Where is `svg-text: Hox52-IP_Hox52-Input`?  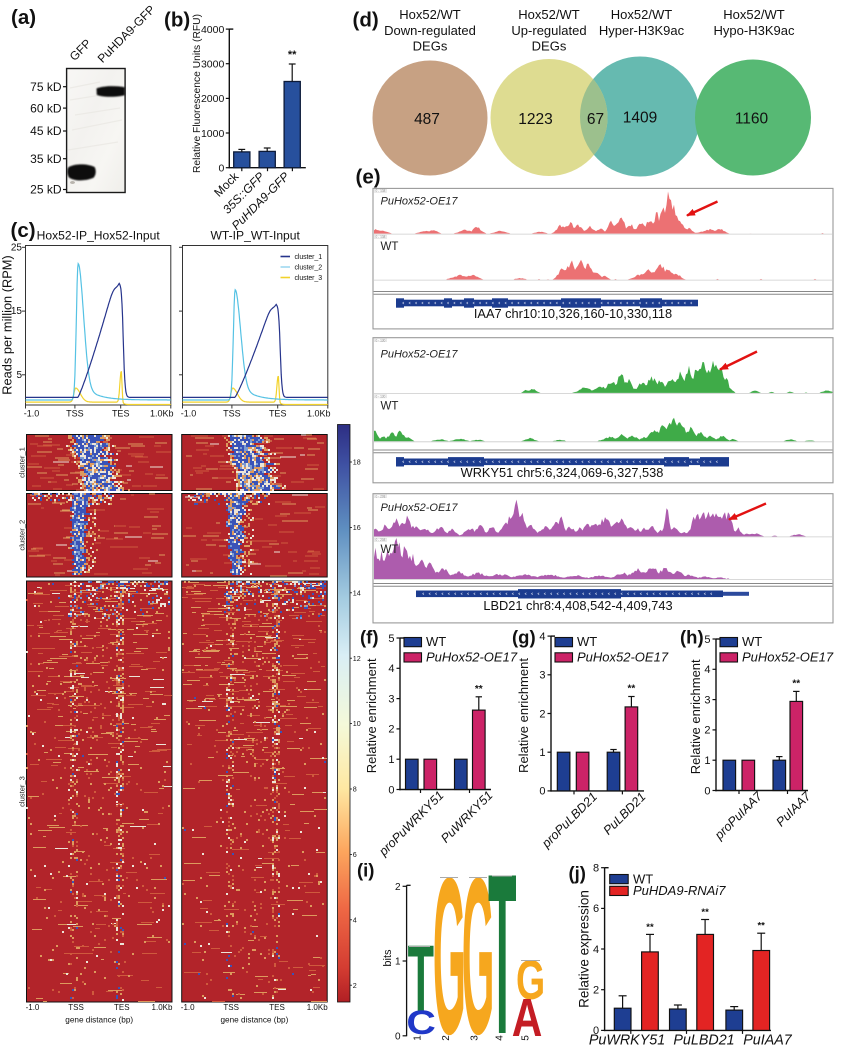
svg-text: Hox52-IP_Hox52-Input is located at coordinates (99, 236).